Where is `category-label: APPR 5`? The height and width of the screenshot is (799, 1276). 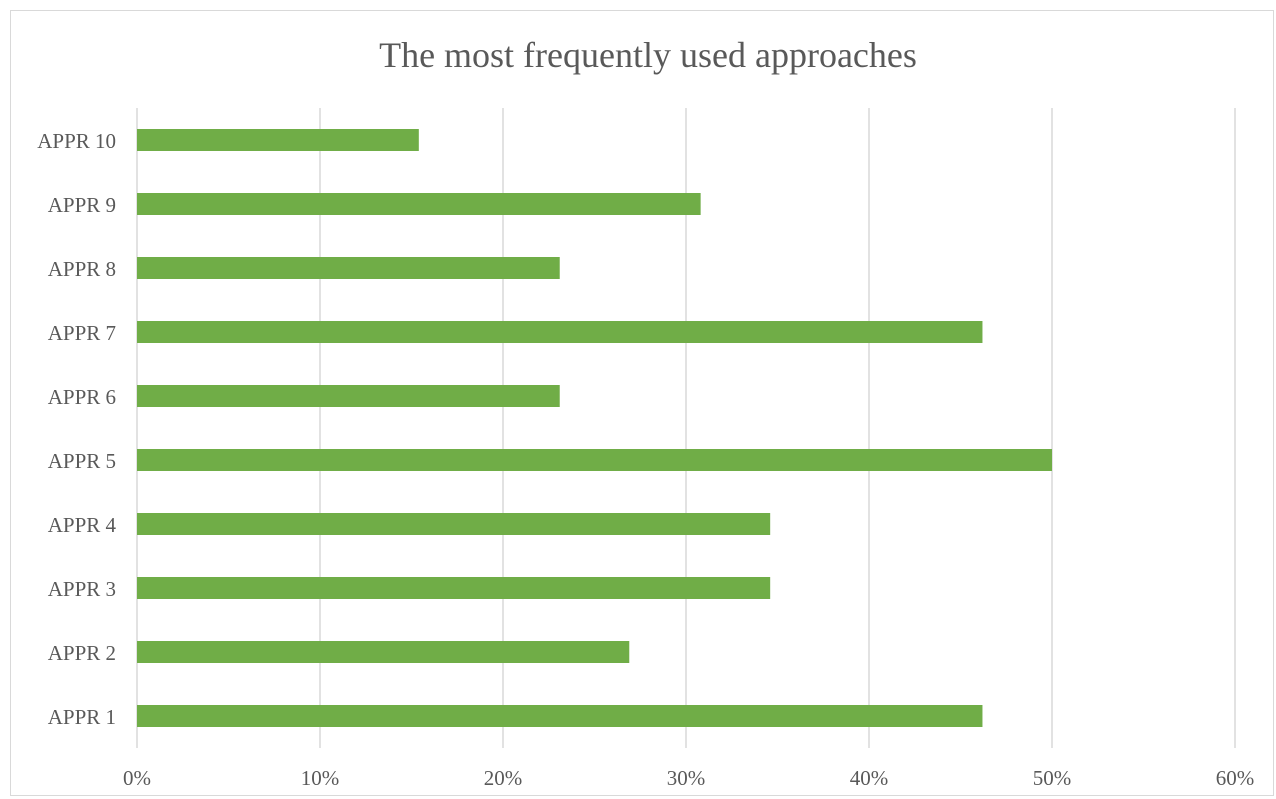 category-label: APPR 5 is located at coordinates (82, 461).